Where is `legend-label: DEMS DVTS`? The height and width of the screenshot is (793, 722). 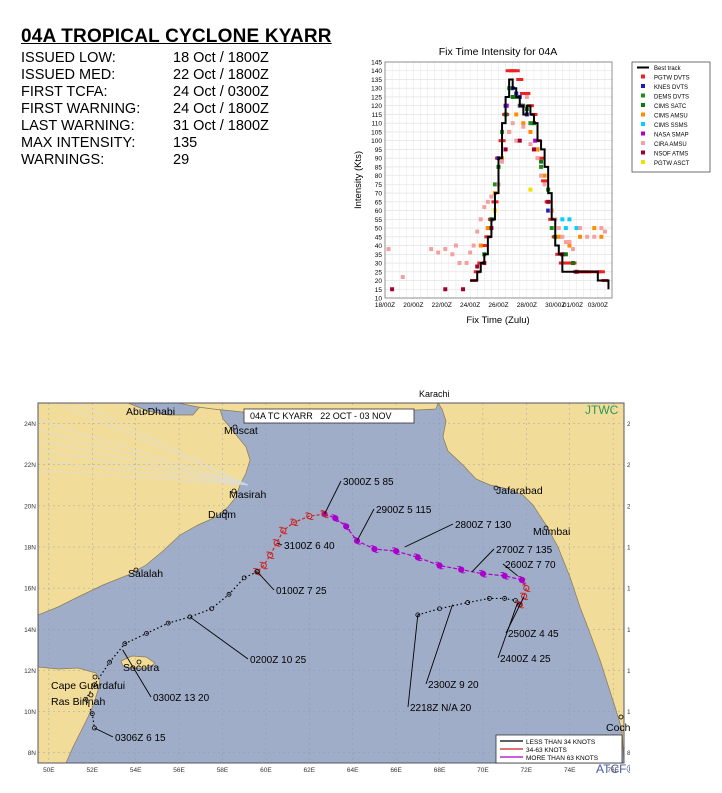 legend-label: DEMS DVTS is located at coordinates (671, 98).